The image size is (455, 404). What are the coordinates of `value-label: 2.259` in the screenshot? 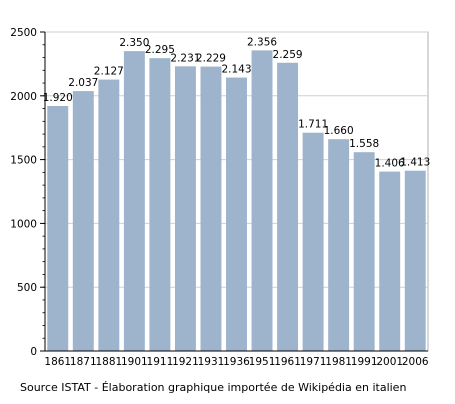 It's located at (288, 55).